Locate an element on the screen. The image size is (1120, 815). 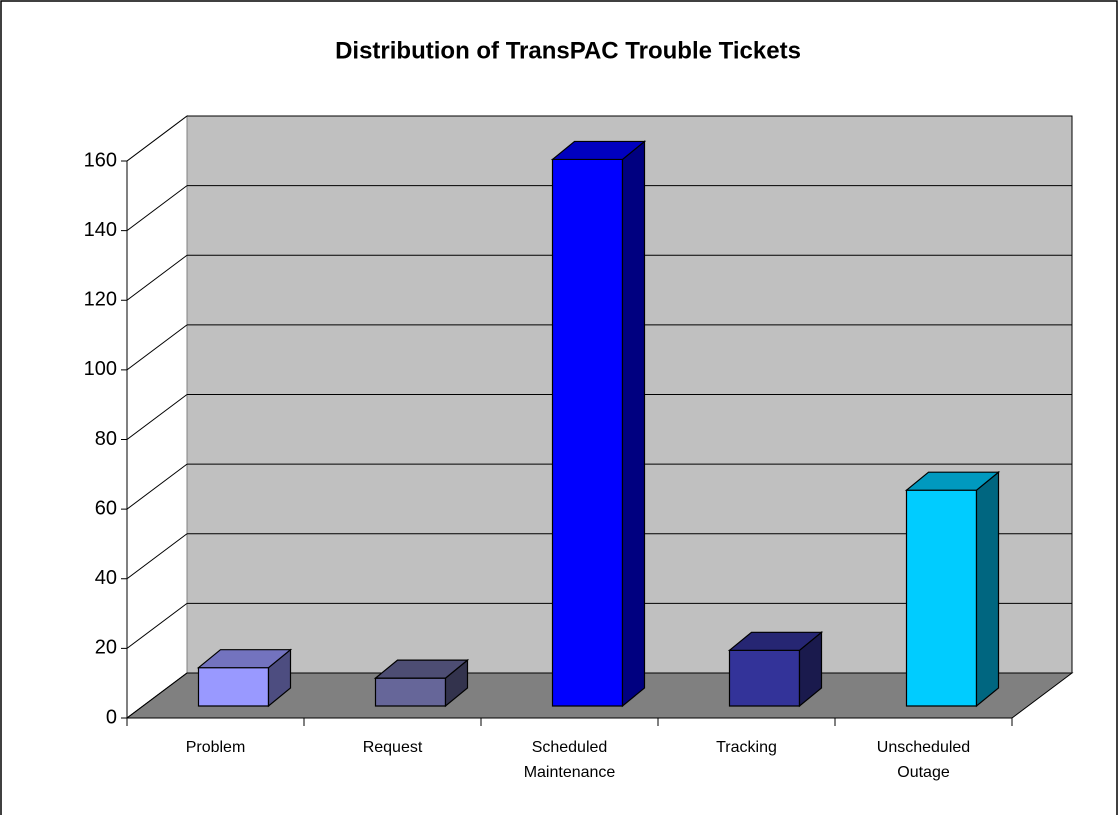
y-tick-label: 20 is located at coordinates (106, 648).